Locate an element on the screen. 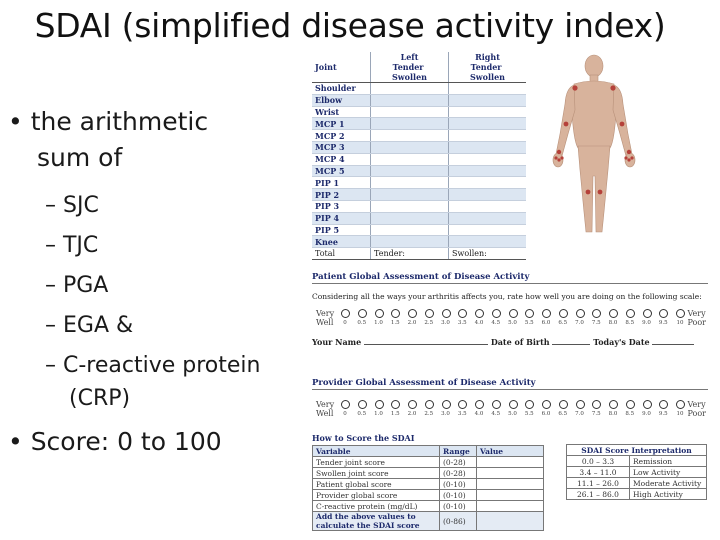  joint-row: MCP 3 is located at coordinates (419, 147).